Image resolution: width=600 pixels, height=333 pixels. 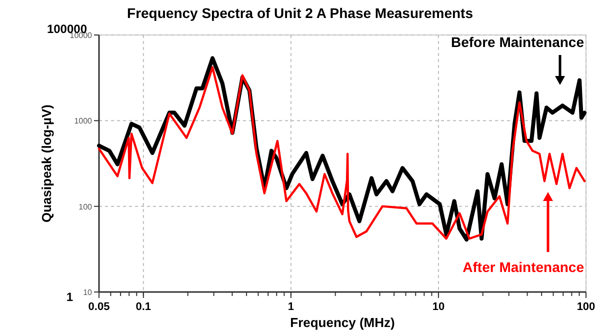 I want to click on y-tick-label: 1000, so click(x=83, y=121).